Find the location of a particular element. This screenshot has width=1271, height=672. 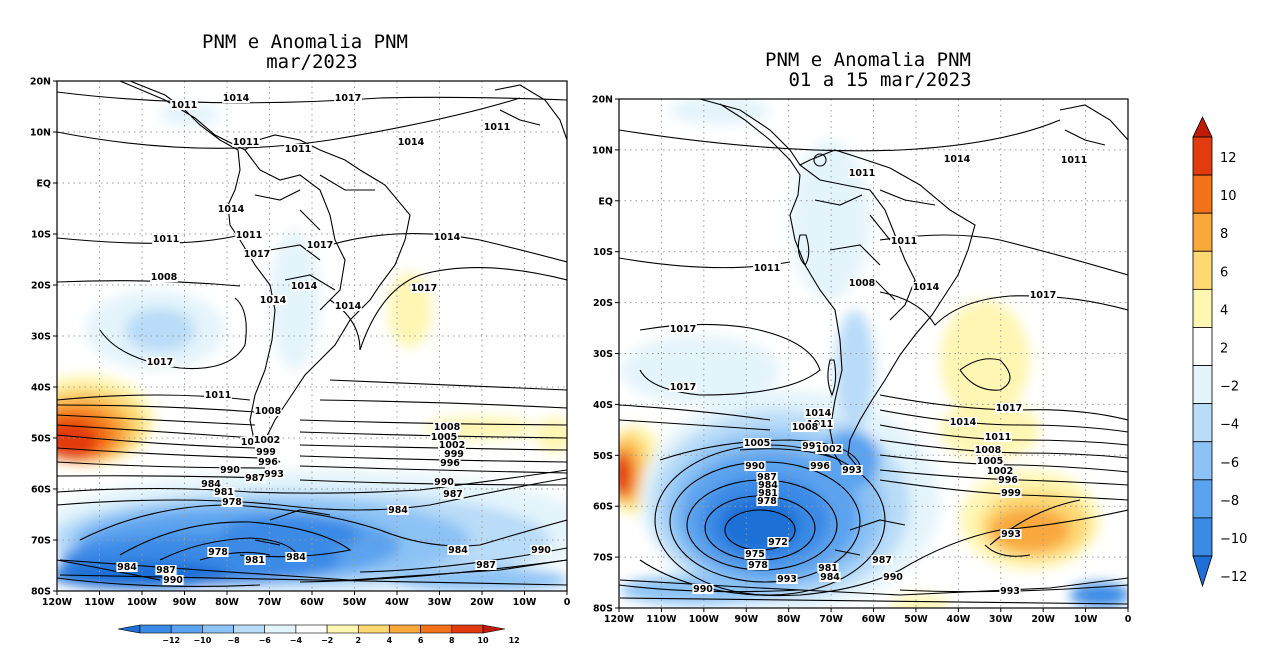

lat-tick-label: 10S is located at coordinates (41, 235).